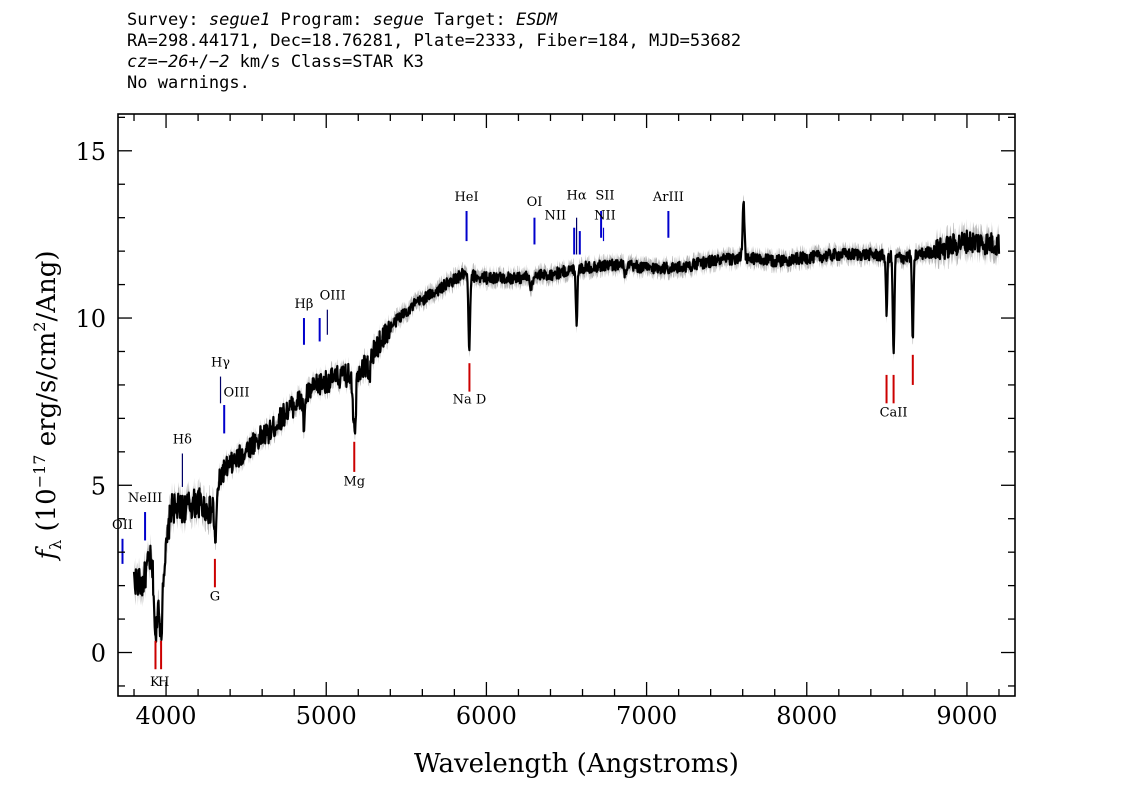 The width and height of the screenshot is (1134, 810). What do you see at coordinates (604, 195) in the screenshot?
I see `emission-label-13: SII` at bounding box center [604, 195].